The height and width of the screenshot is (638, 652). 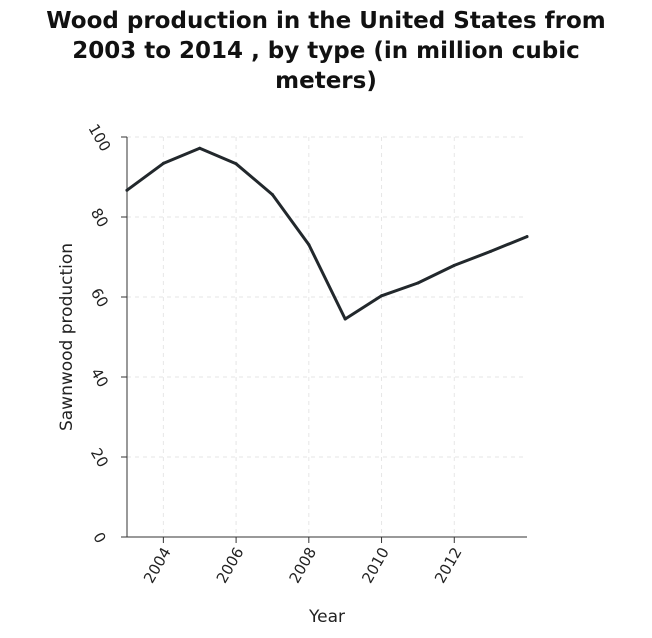 I want to click on y-axis-title: Sawnwood production, so click(x=67, y=337).